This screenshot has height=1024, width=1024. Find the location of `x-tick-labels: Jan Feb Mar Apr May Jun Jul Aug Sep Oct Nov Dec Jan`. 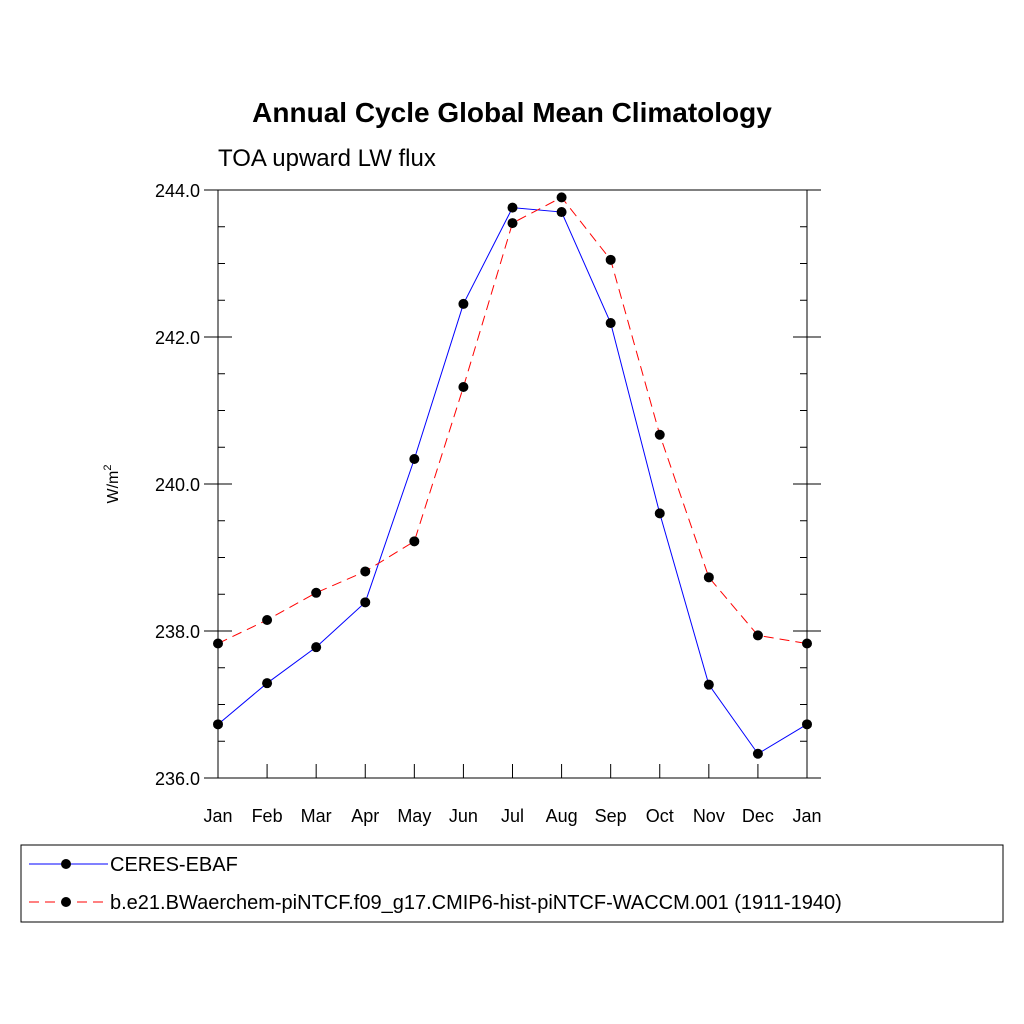

x-tick-labels: Jan Feb Mar Apr May Jun Jul Aug Sep Oct Nov Dec Jan is located at coordinates (512, 816).